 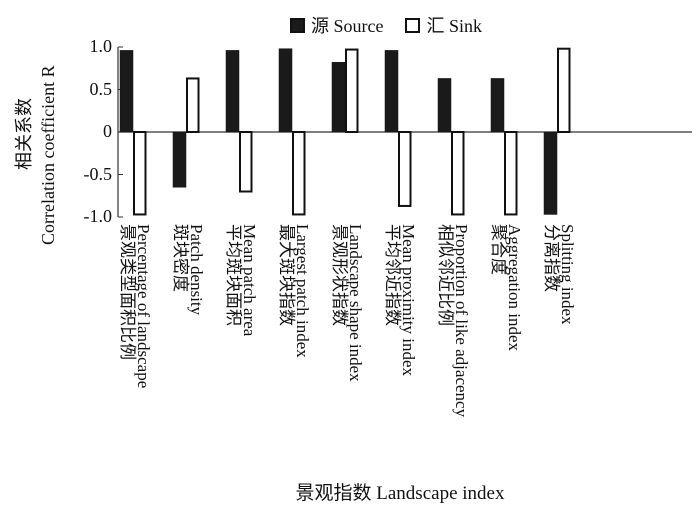 I want to click on y-tick-label: -1.0, so click(x=98, y=216).